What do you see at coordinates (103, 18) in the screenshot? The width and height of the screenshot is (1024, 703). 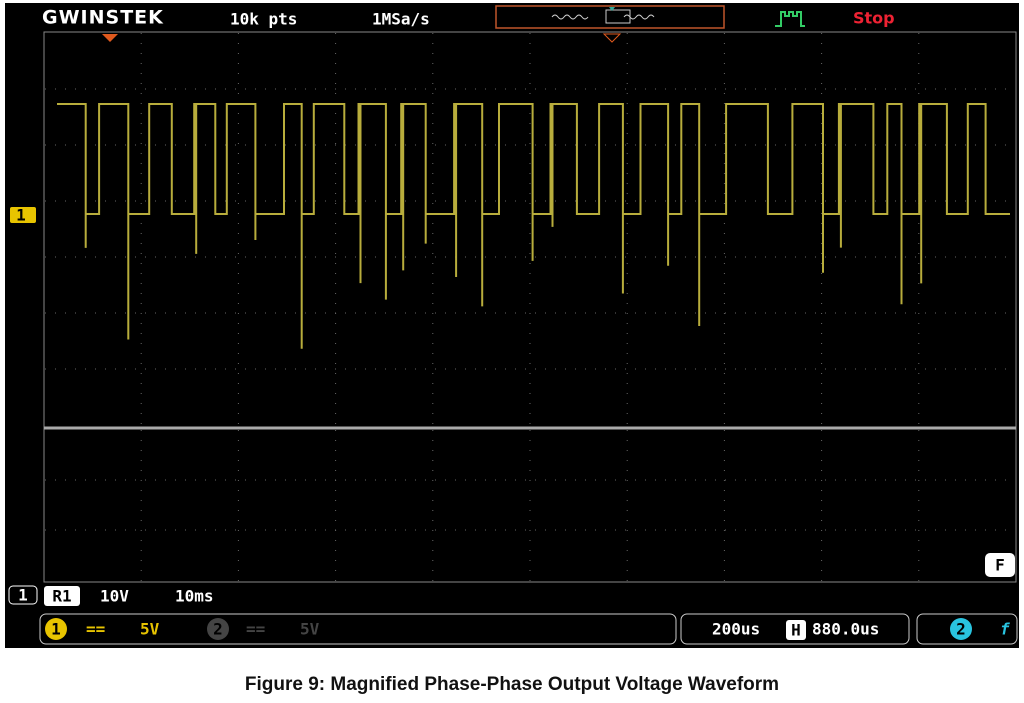 I see `brand: GWINSTEK` at bounding box center [103, 18].